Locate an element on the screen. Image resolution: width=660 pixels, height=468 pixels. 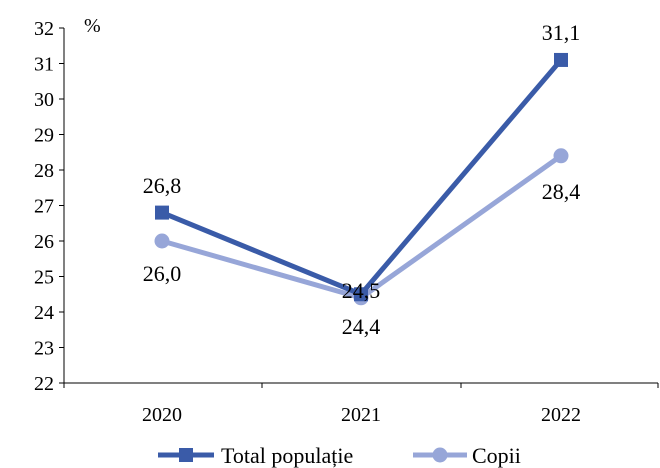
legend-item-total-populatie: Total populație is located at coordinates (255, 455).